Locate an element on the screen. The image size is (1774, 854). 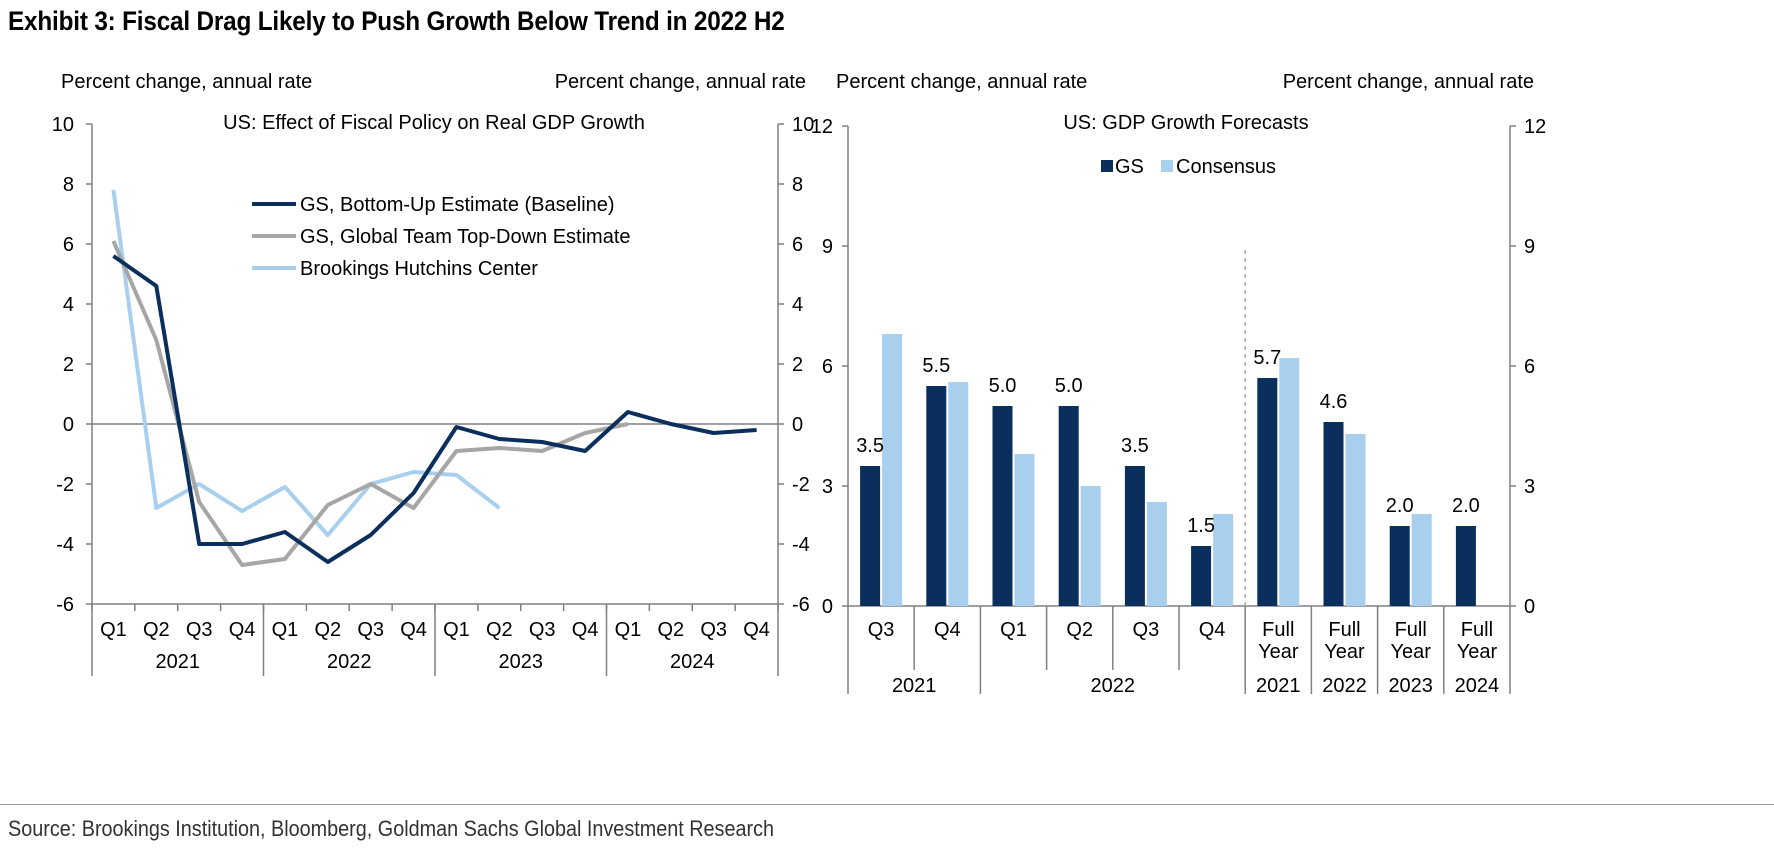
right-chart-category-label: Q1 is located at coordinates (1013, 630).